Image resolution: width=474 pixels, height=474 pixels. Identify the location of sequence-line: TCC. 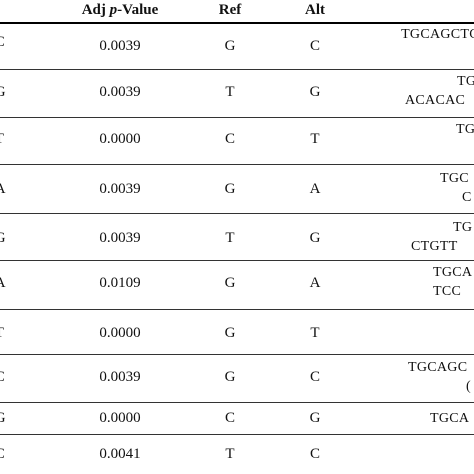
(447, 291).